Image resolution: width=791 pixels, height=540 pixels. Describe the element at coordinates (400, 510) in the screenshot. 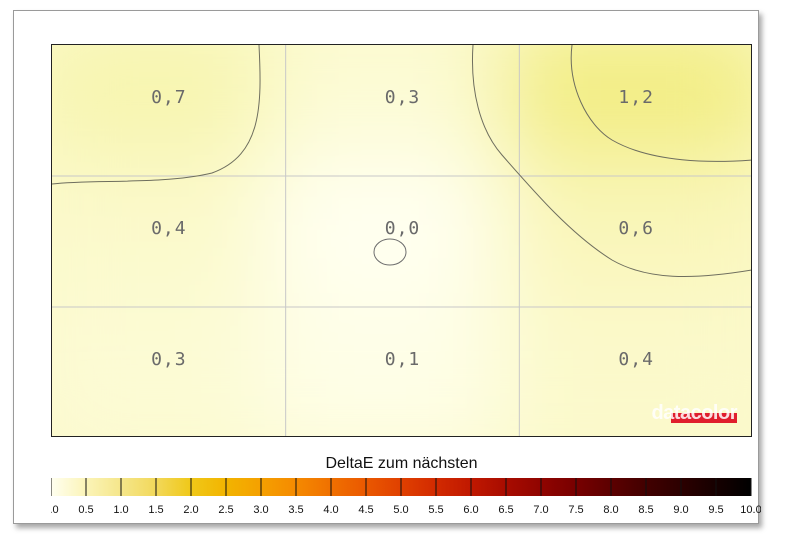

I see `scale-tick-label: 5.0` at that location.